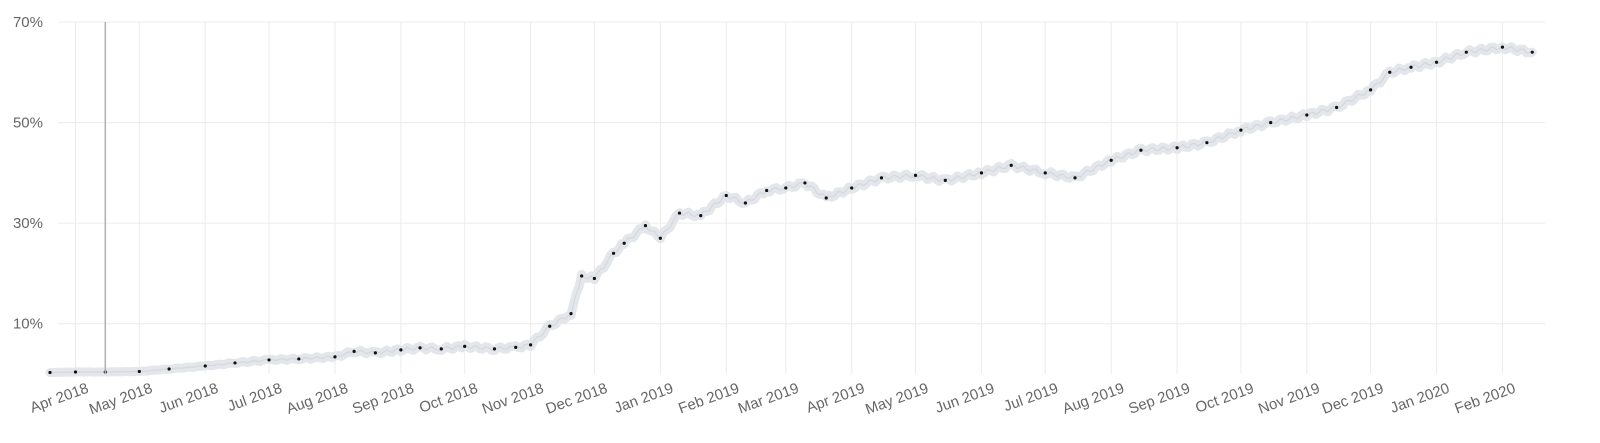 The height and width of the screenshot is (443, 1600). What do you see at coordinates (897, 399) in the screenshot?
I see `x-tick-label: May 2019` at bounding box center [897, 399].